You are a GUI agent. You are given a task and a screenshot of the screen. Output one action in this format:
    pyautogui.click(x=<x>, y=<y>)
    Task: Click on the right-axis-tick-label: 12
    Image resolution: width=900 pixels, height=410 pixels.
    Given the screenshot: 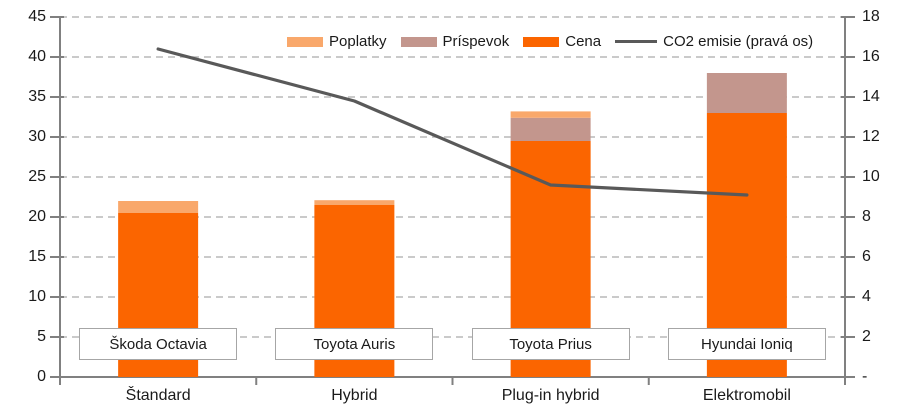 What is the action you would take?
    pyautogui.click(x=871, y=136)
    